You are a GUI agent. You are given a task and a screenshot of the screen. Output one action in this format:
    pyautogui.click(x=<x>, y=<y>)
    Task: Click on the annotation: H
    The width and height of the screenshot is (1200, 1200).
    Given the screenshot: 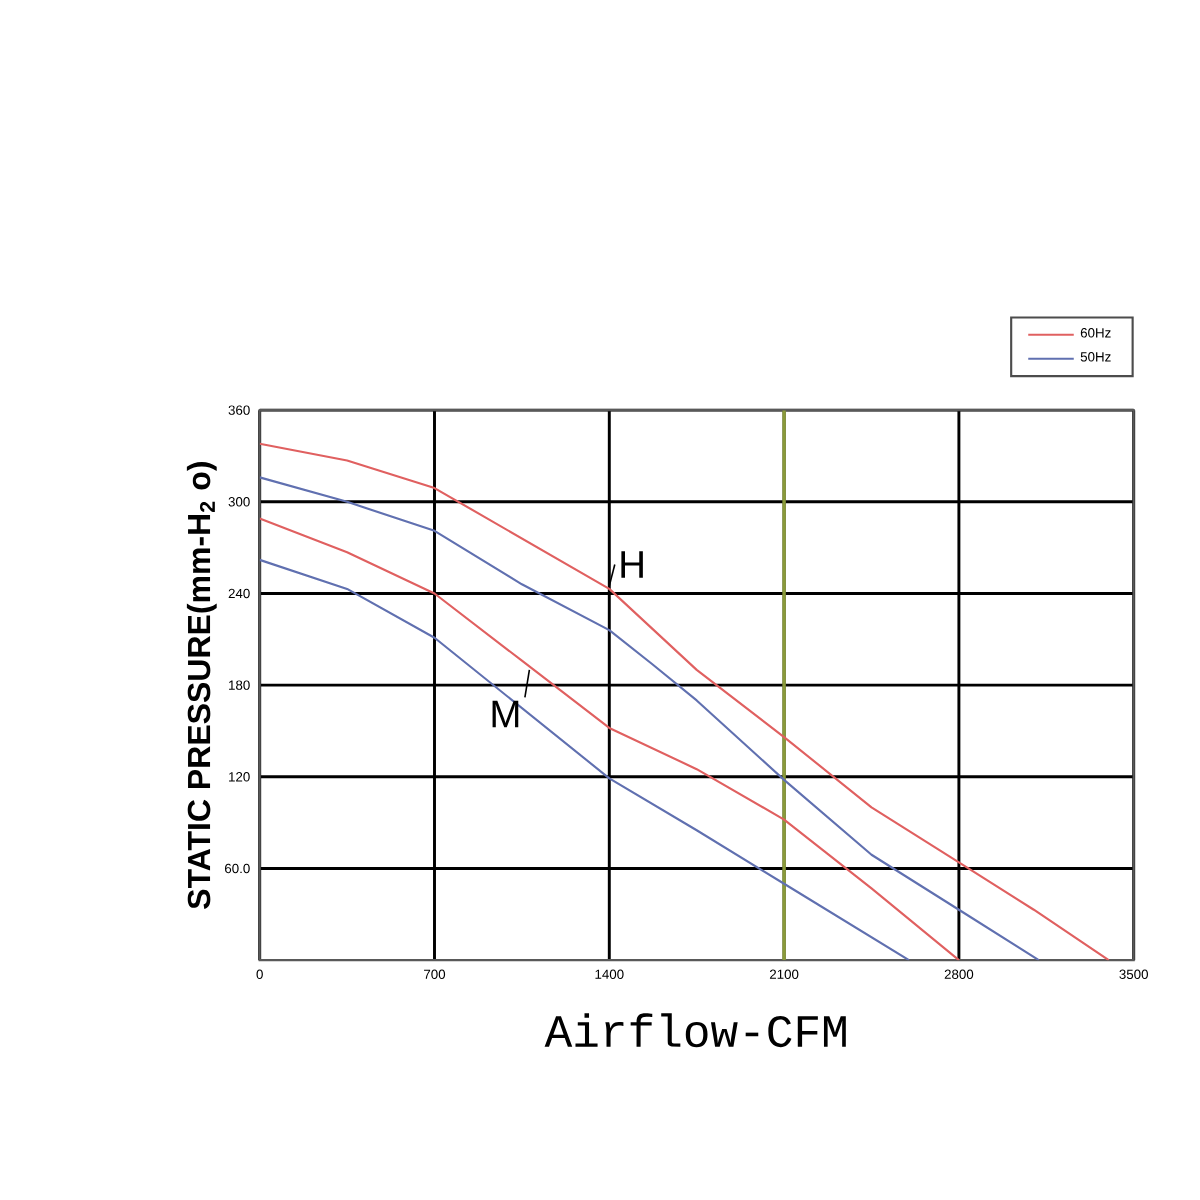 What is the action you would take?
    pyautogui.click(x=632, y=564)
    